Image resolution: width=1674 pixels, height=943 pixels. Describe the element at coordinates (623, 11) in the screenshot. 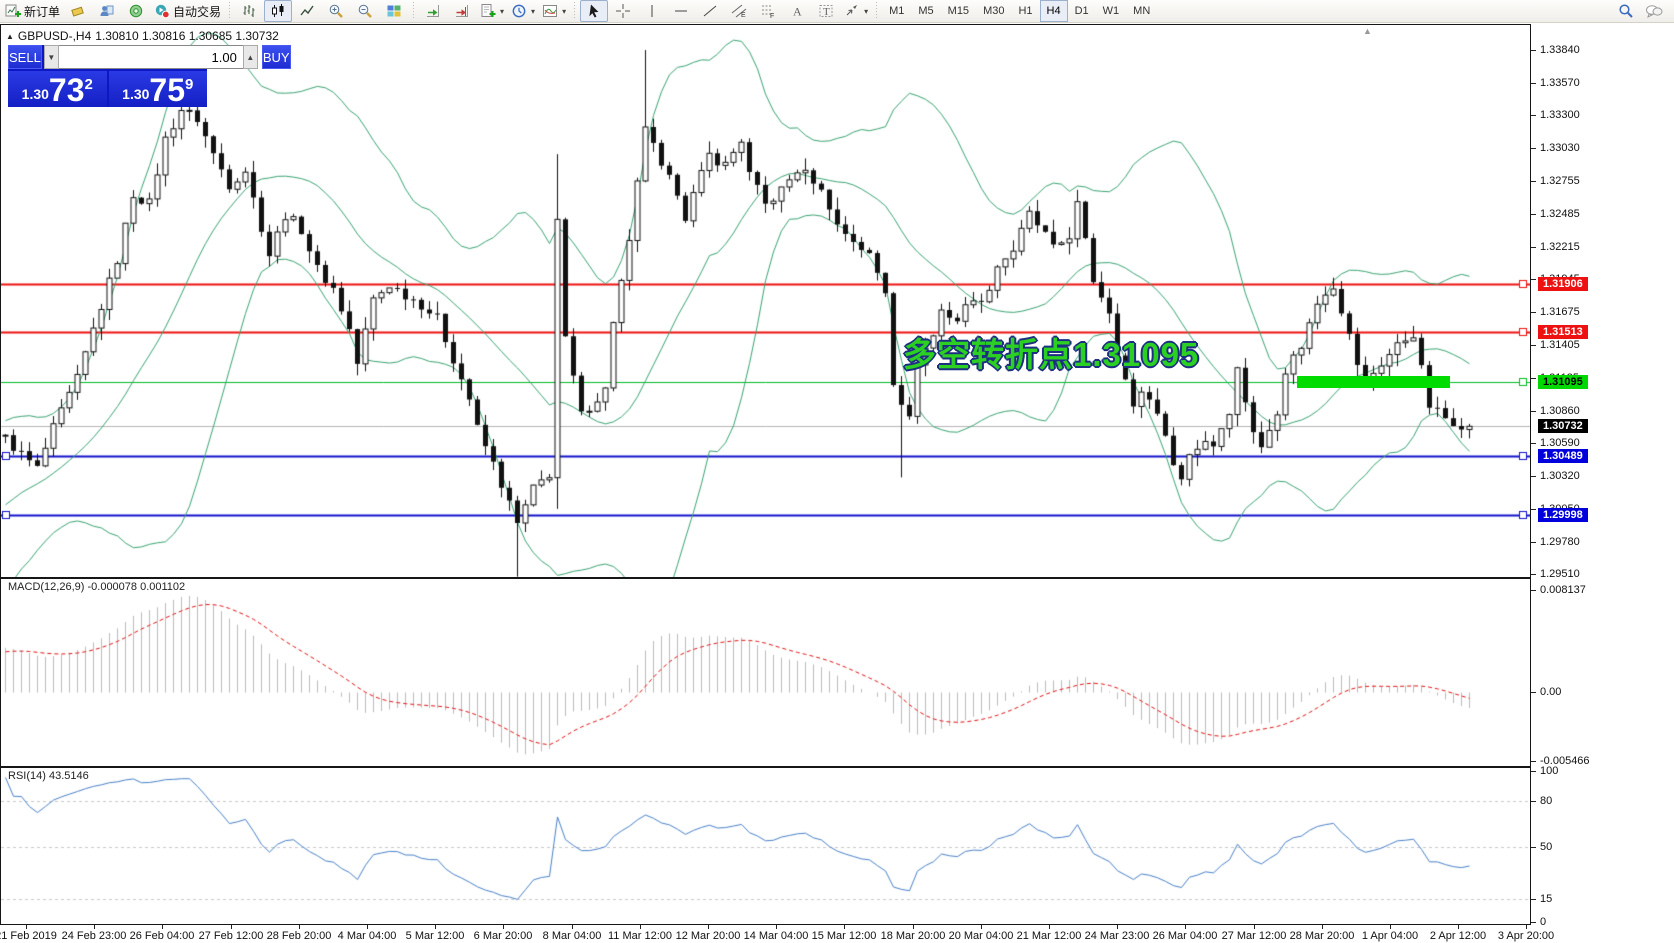

I see `crosshair-tool-button` at that location.